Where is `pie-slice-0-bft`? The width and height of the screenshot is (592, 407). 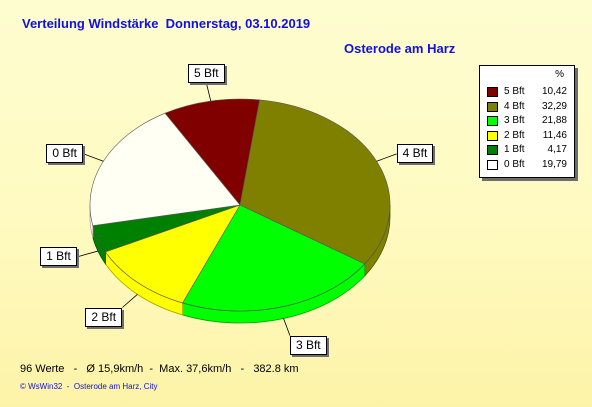
pie-slice-0-bft is located at coordinates (165, 169).